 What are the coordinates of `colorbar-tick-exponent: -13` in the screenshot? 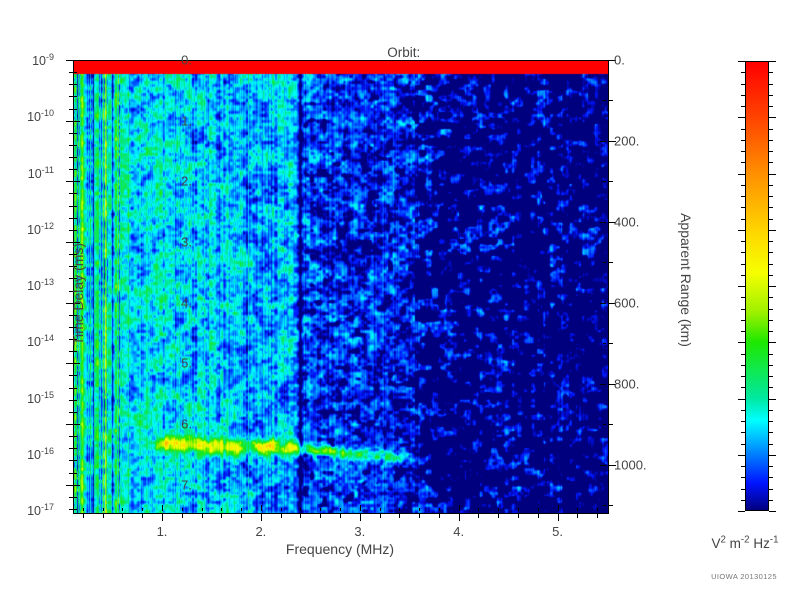 It's located at (47, 281).